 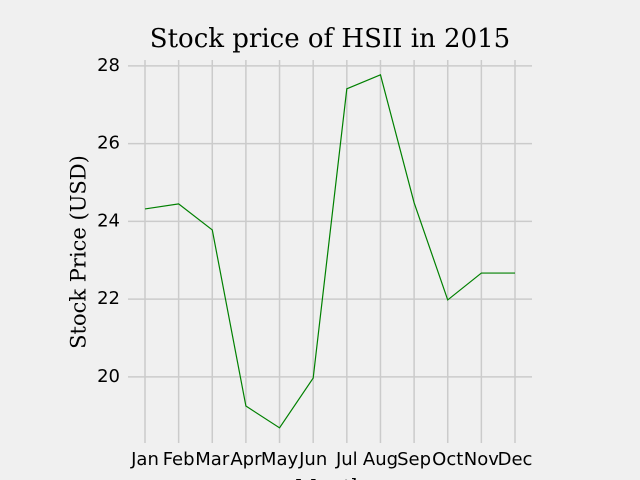 I want to click on y-tick-label: 22, so click(x=108, y=298).